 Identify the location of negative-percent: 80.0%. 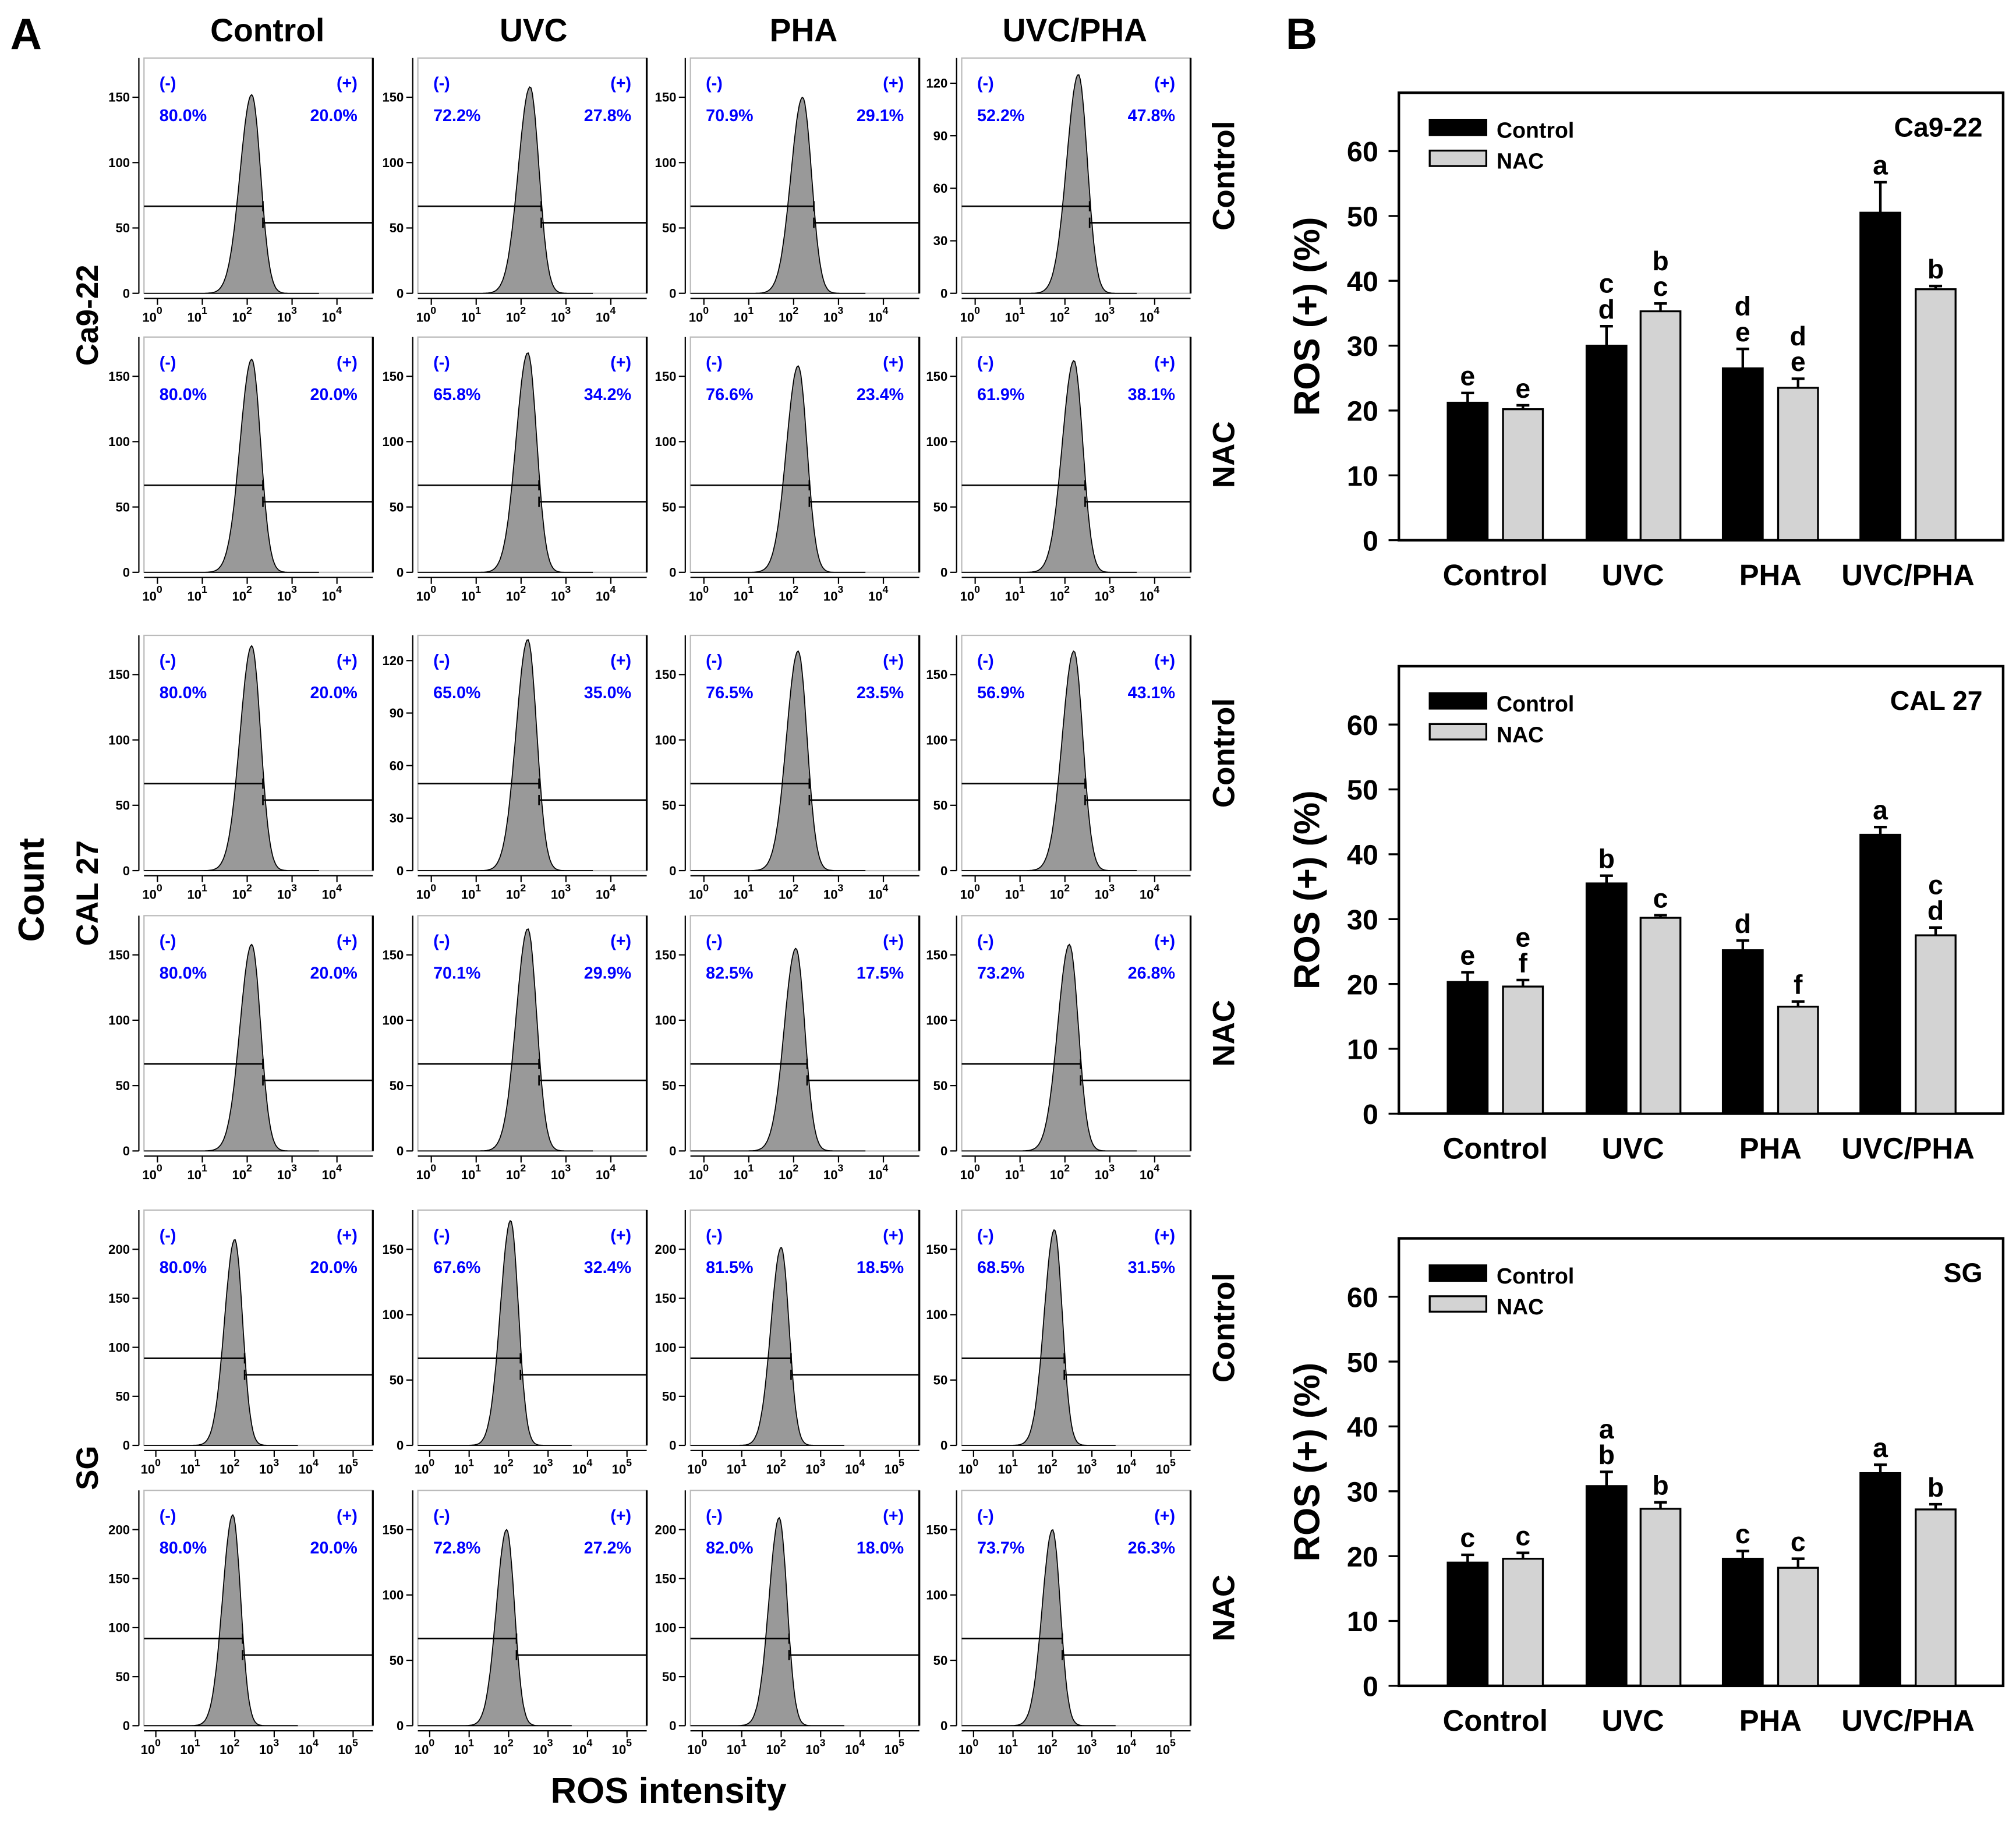
(183, 693).